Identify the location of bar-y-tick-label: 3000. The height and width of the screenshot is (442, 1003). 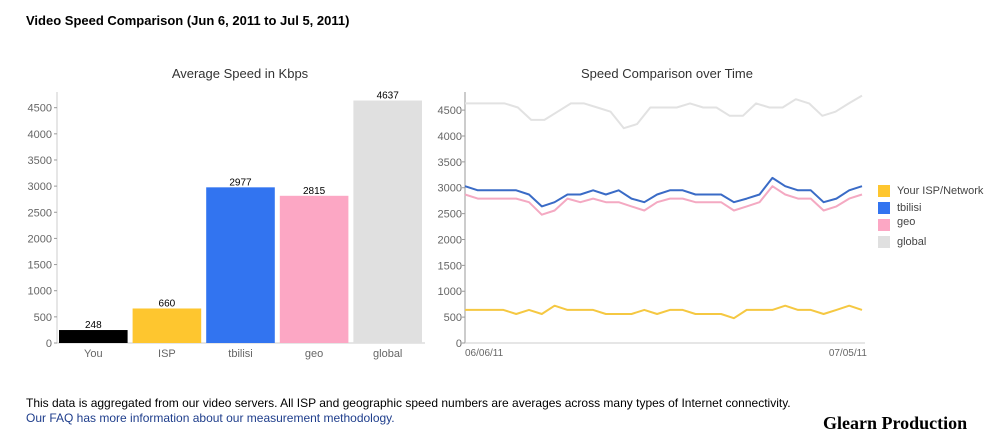
(40, 187).